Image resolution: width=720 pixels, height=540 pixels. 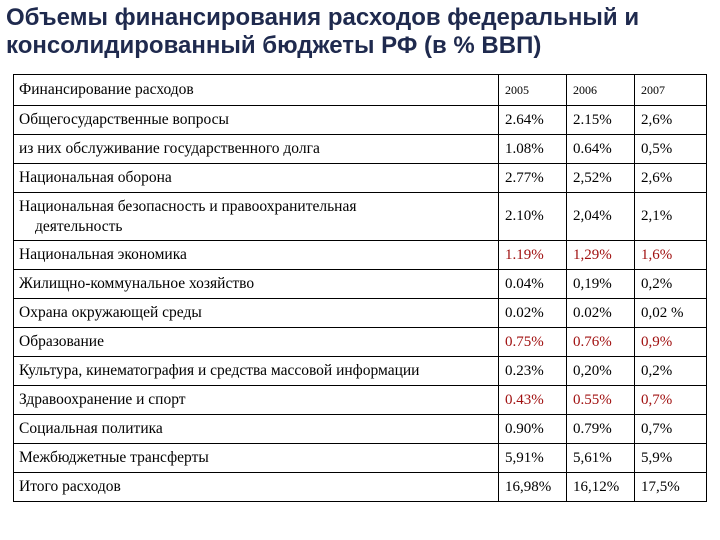 What do you see at coordinates (600, 255) in the screenshot?
I see `value-cell-2006: 1,29%` at bounding box center [600, 255].